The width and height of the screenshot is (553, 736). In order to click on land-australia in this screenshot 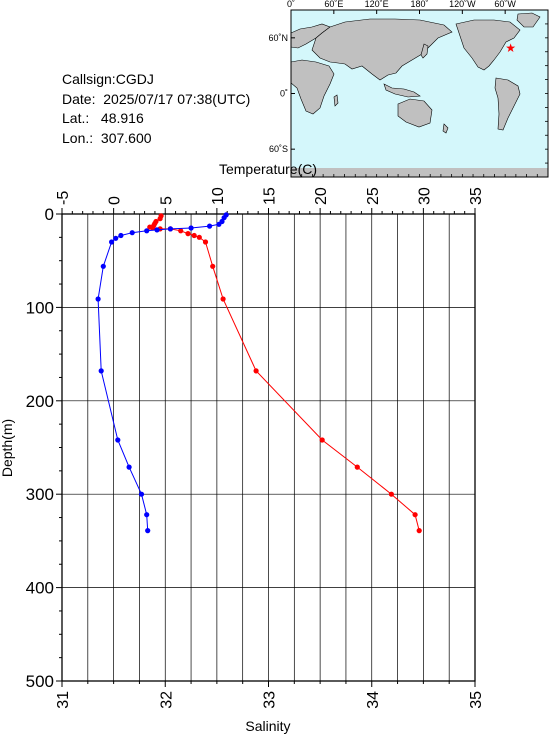, I will do `click(415, 113)`.